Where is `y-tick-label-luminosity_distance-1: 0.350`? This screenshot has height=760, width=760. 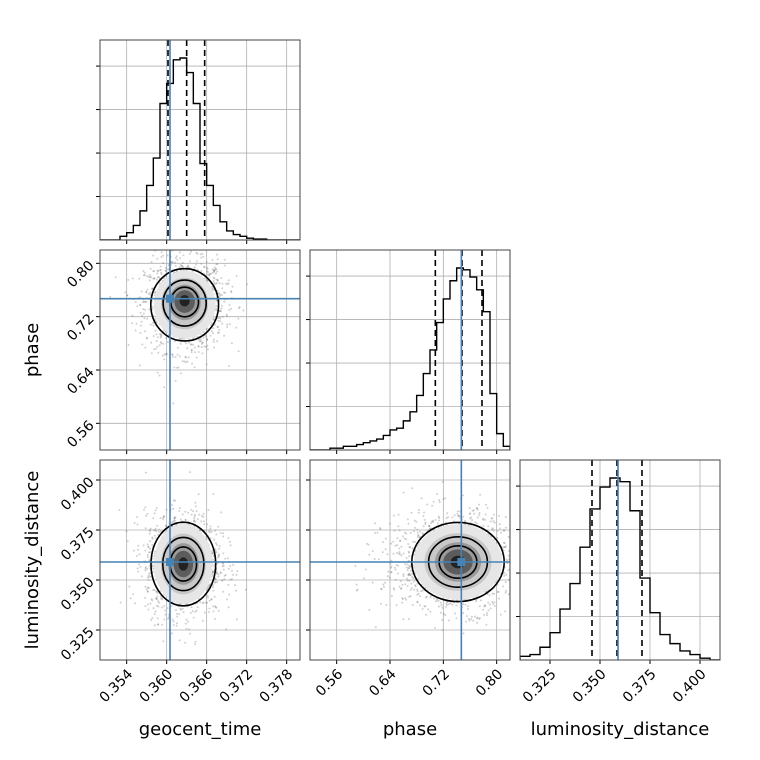 y-tick-label-luminosity_distance-1: 0.350 is located at coordinates (78, 594).